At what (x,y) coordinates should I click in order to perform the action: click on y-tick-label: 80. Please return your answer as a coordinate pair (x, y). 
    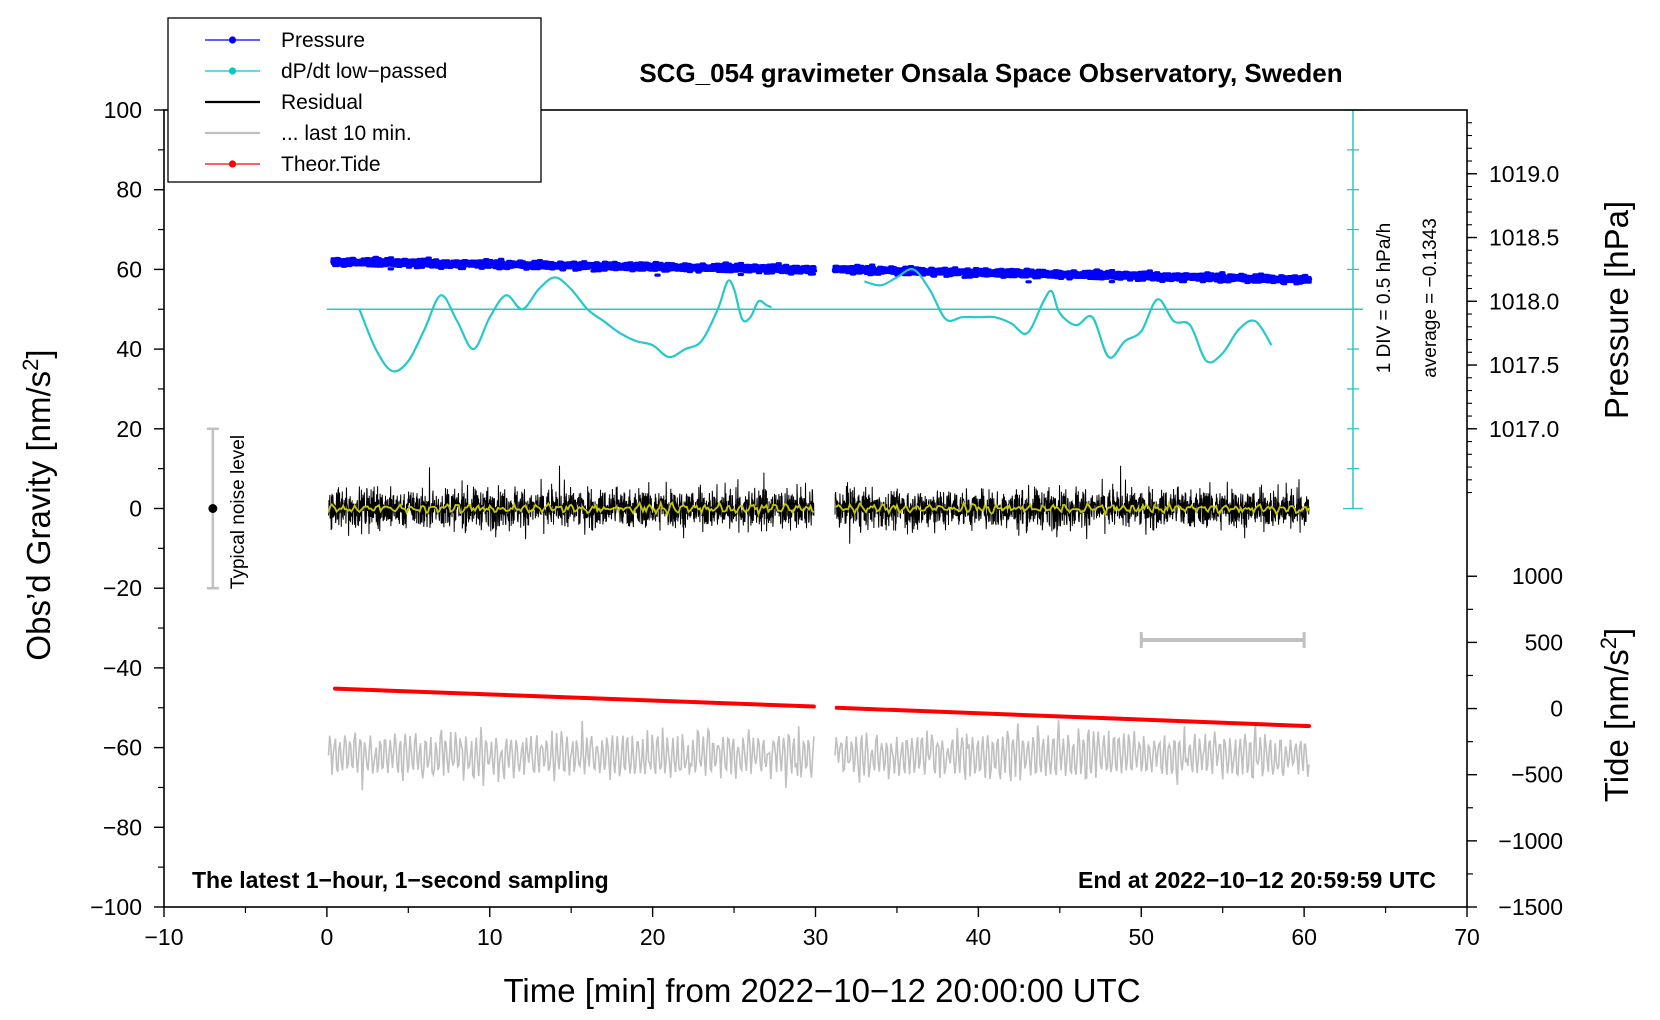
    Looking at the image, I should click on (129, 190).